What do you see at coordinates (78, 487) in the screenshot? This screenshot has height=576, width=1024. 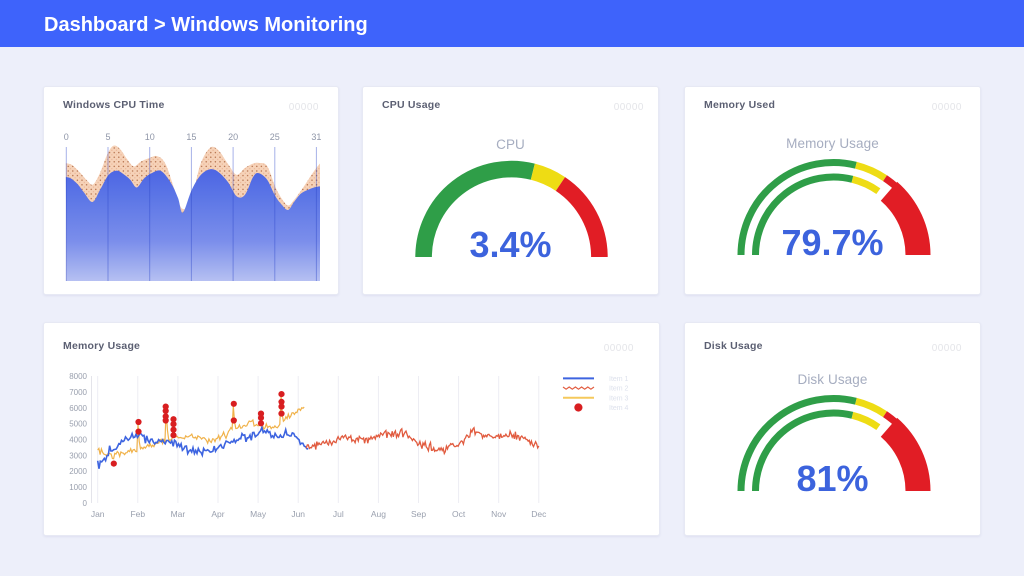 I see `svg-text: 1000` at bounding box center [78, 487].